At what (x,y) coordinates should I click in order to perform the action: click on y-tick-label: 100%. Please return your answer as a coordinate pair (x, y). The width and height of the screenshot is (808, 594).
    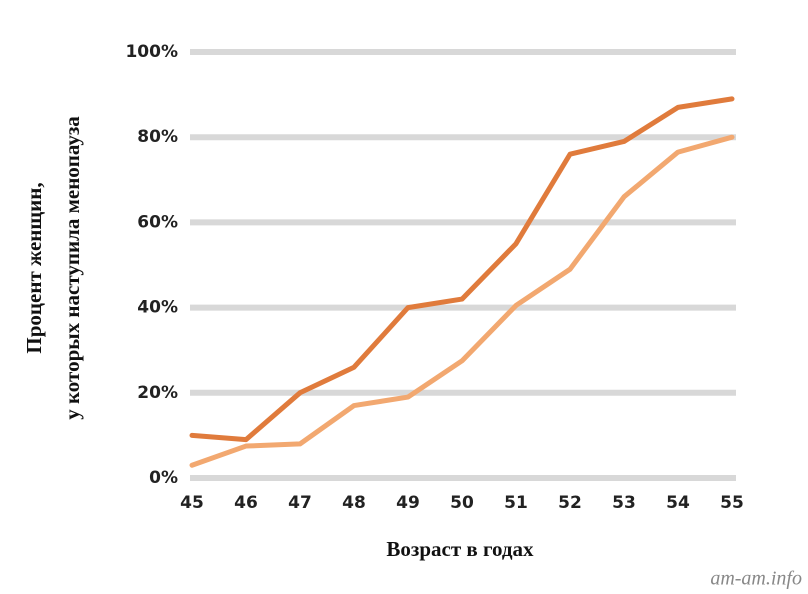
    Looking at the image, I should click on (151, 52).